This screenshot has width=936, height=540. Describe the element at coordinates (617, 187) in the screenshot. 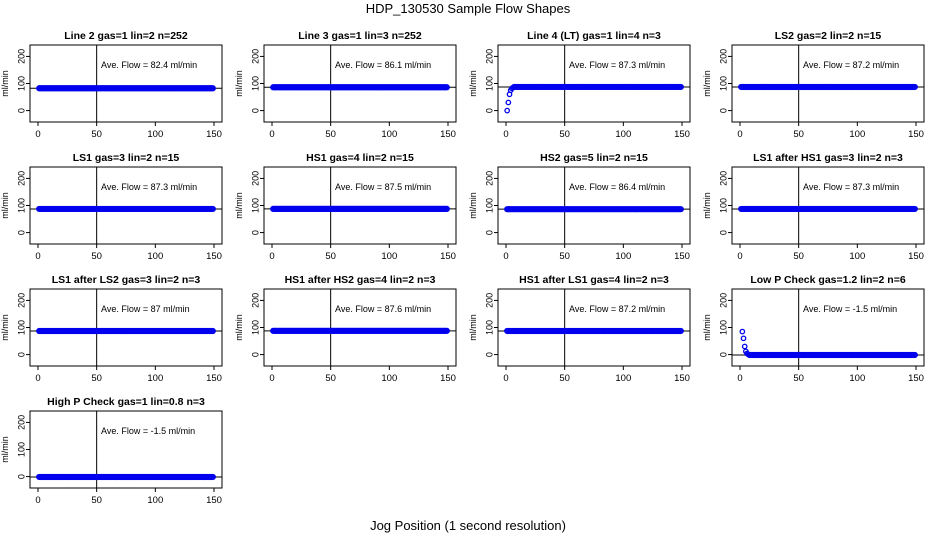

I see `average-flow-annotation: Ave. Flow = 86.4 ml/min` at that location.